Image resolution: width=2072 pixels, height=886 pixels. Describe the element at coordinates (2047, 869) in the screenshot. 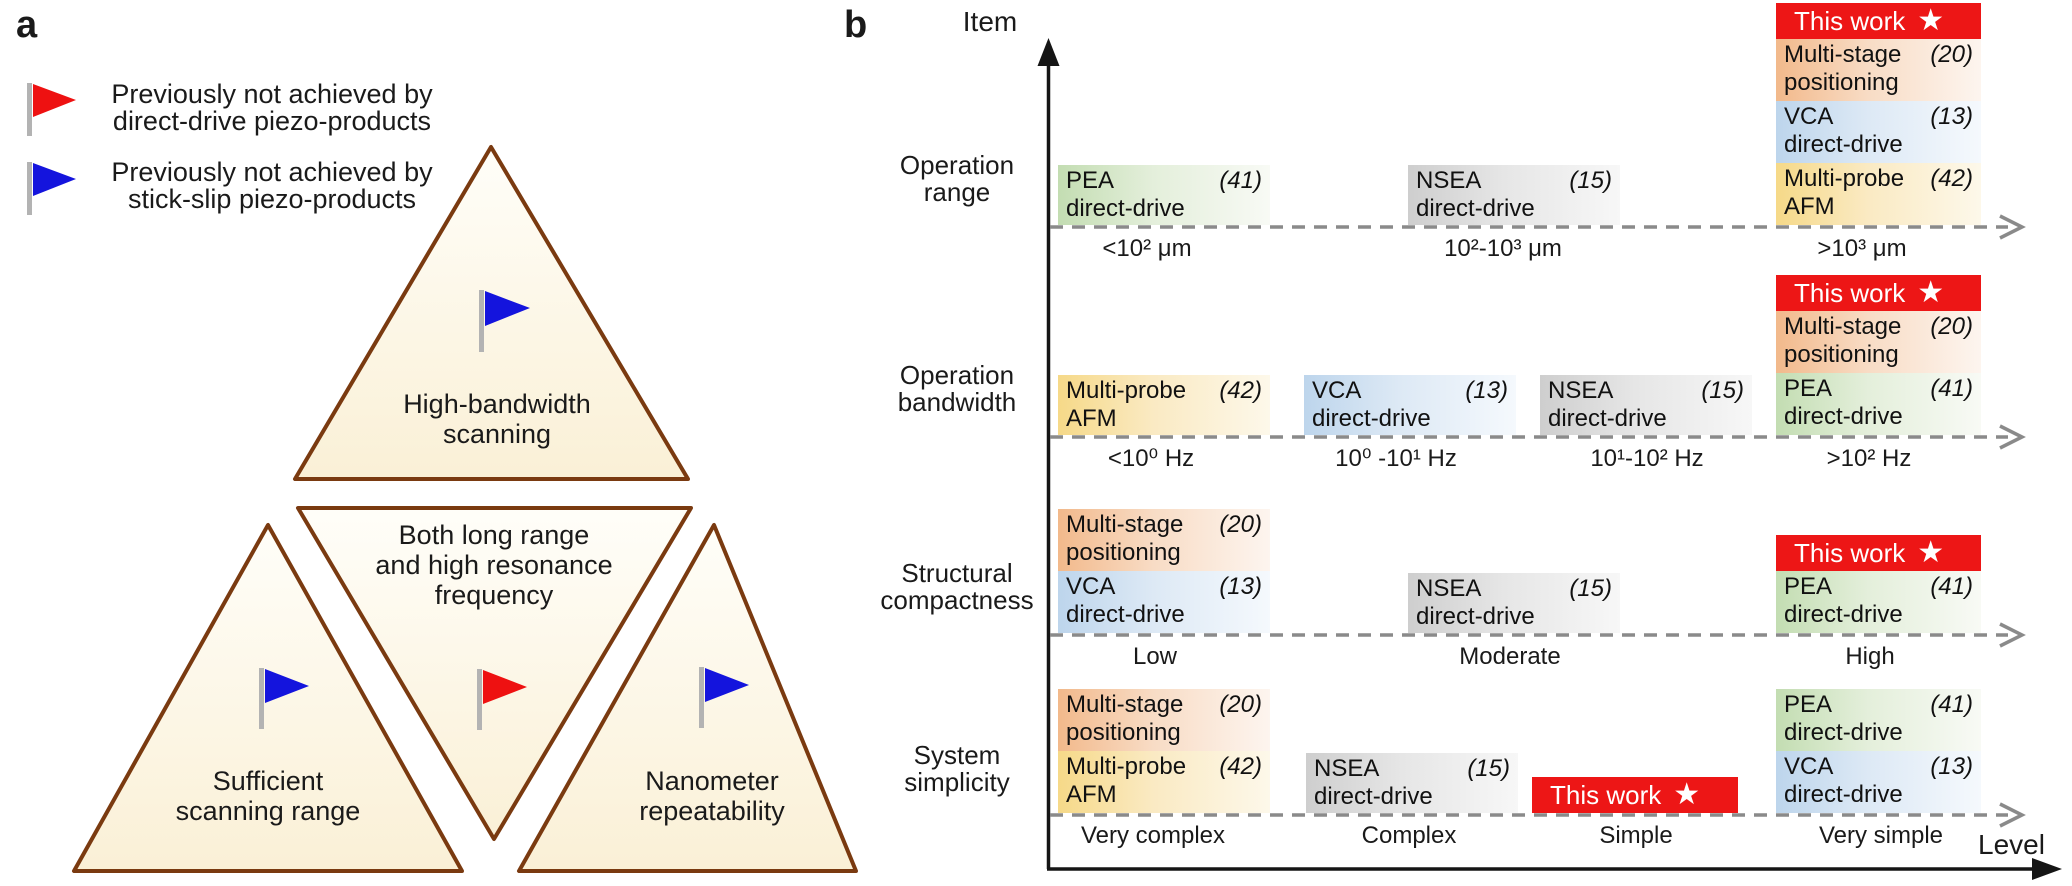

I see `x-axis-arrow-icon` at that location.